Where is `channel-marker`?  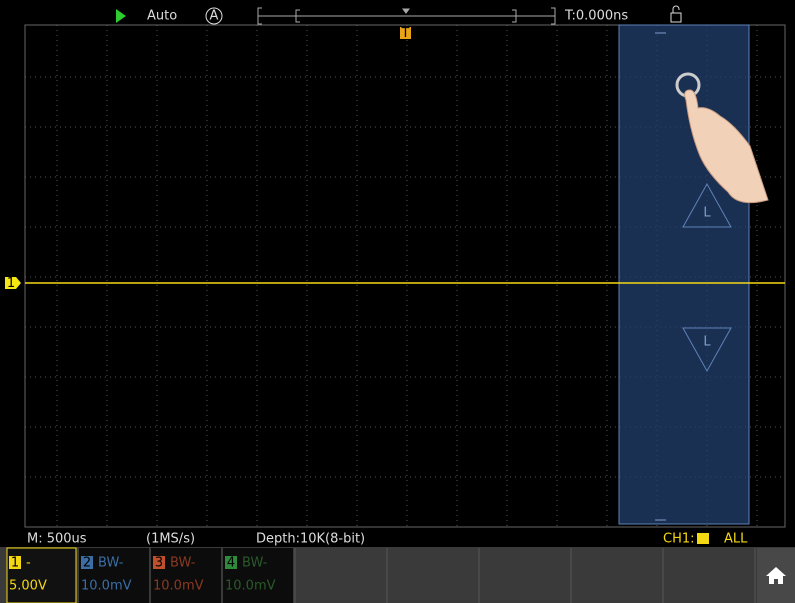 channel-marker is located at coordinates (13, 283).